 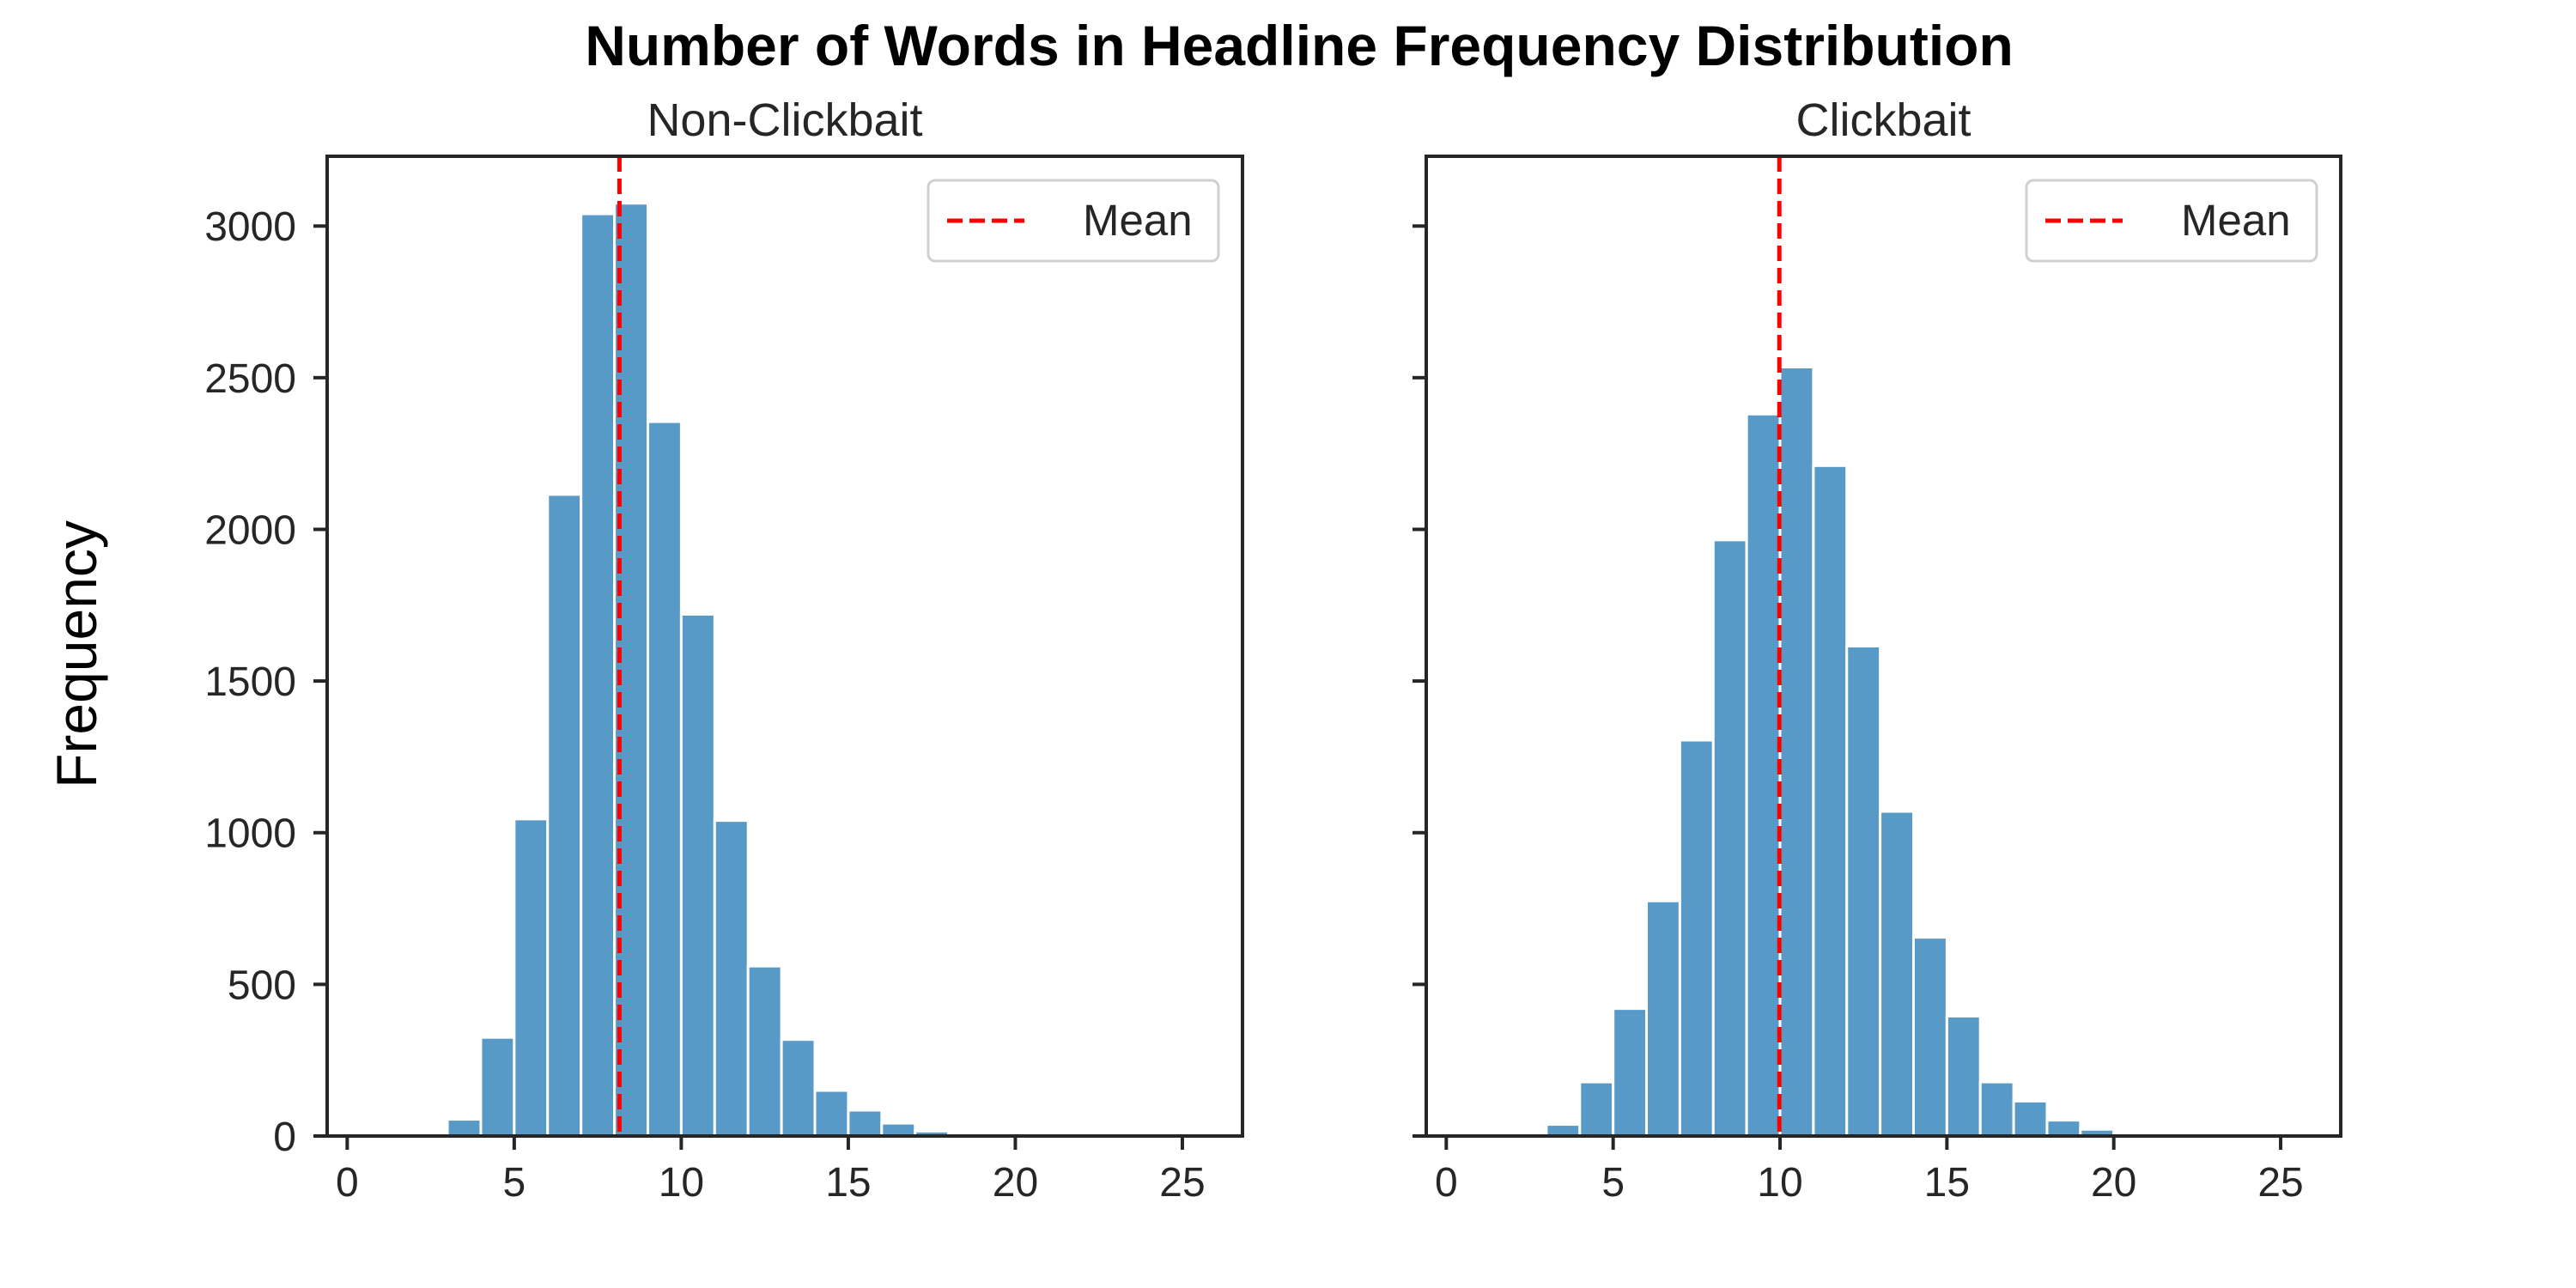 What do you see at coordinates (250, 227) in the screenshot?
I see `y-tick-label: 3000` at bounding box center [250, 227].